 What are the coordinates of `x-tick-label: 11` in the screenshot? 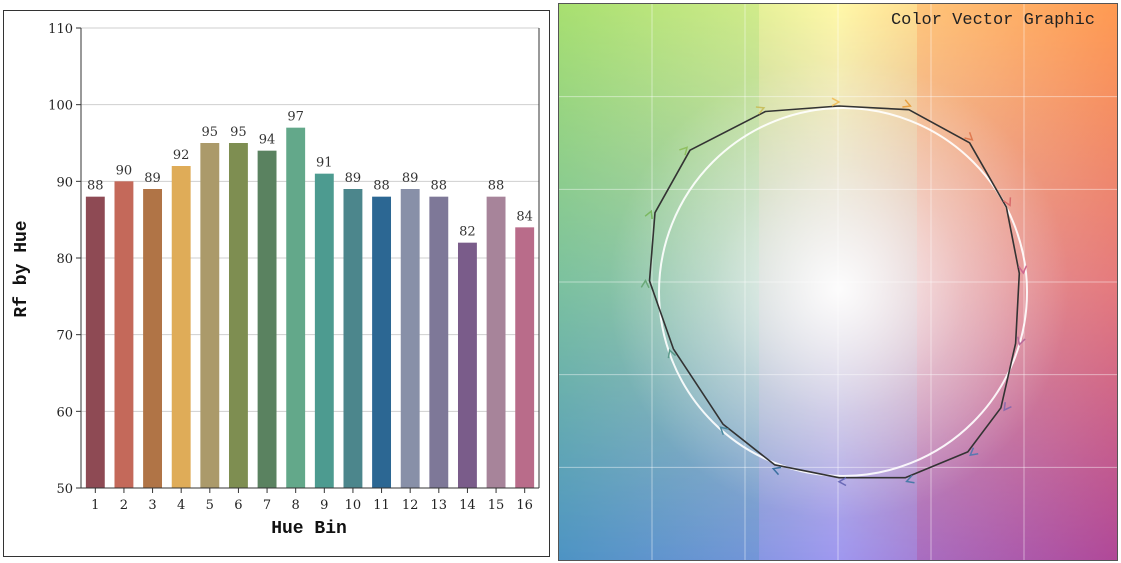 It's located at (381, 505).